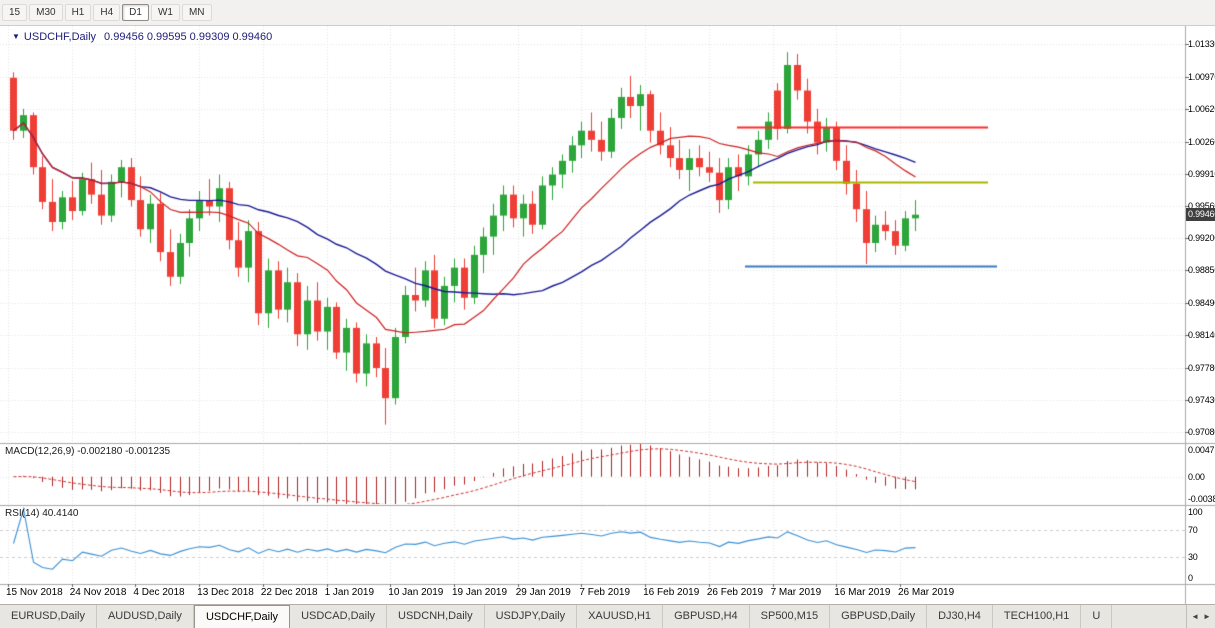 Image resolution: width=1215 pixels, height=628 pixels. What do you see at coordinates (1190, 578) in the screenshot?
I see `rsi-scale-label: 0` at bounding box center [1190, 578].